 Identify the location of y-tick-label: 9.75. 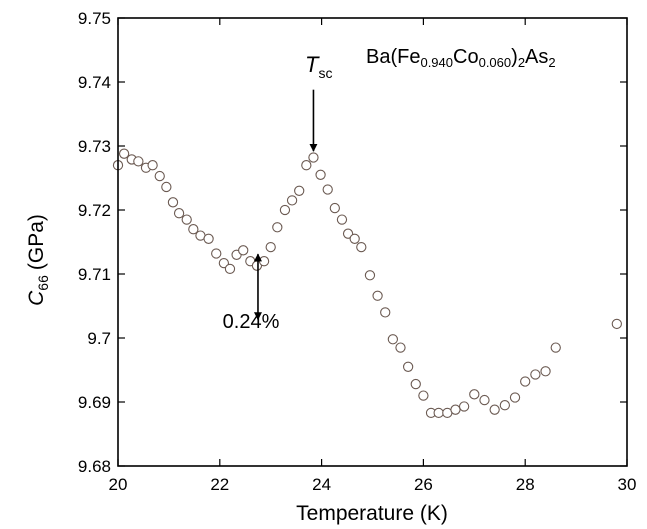
(94, 18).